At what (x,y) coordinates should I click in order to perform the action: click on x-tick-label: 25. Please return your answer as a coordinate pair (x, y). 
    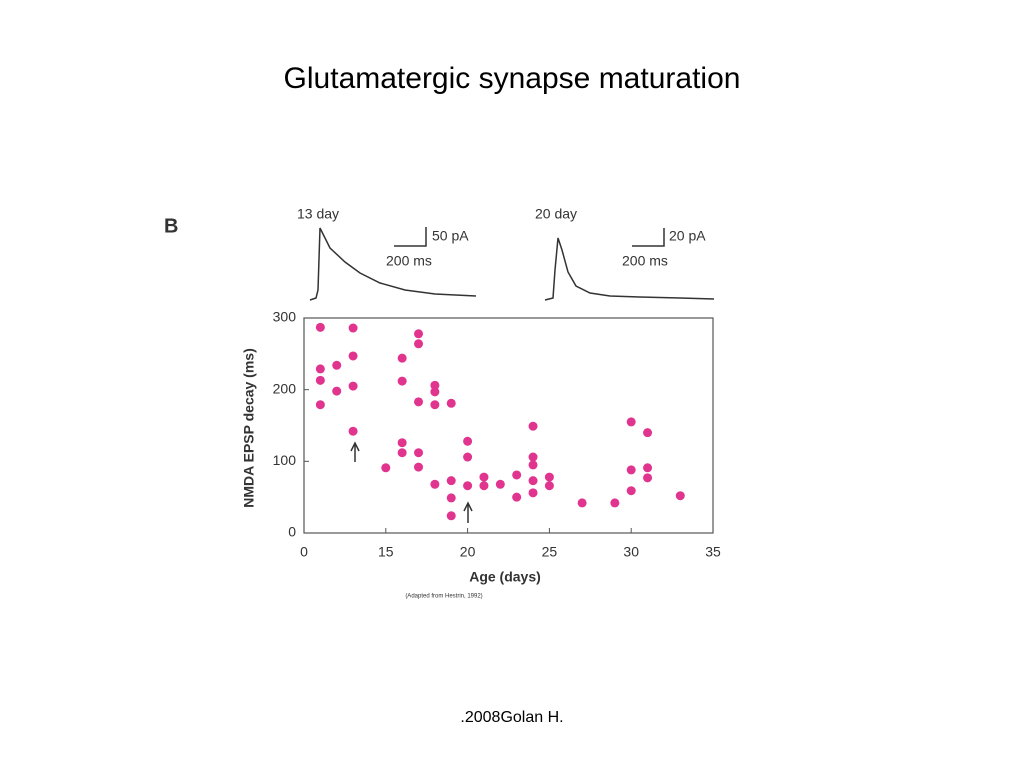
    Looking at the image, I should click on (550, 552).